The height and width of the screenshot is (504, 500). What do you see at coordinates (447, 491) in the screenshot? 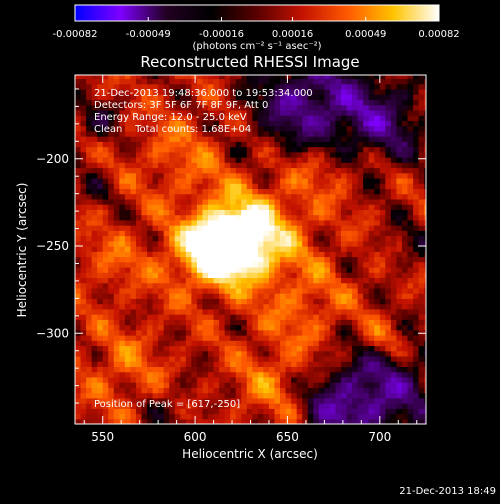
I see `footer-timestamp: 21-Dec-2013 18:49` at bounding box center [447, 491].